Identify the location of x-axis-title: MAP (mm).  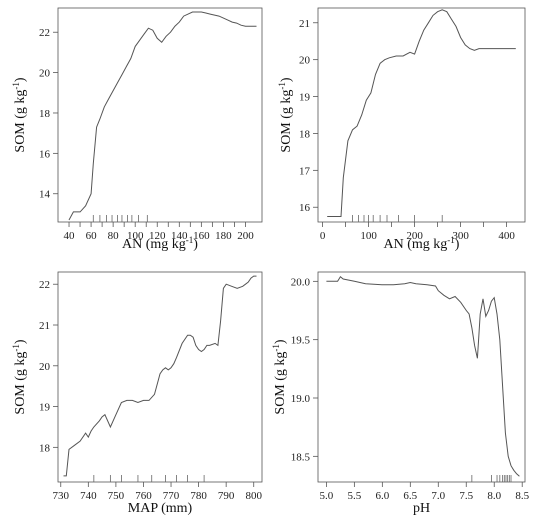
(160, 508).